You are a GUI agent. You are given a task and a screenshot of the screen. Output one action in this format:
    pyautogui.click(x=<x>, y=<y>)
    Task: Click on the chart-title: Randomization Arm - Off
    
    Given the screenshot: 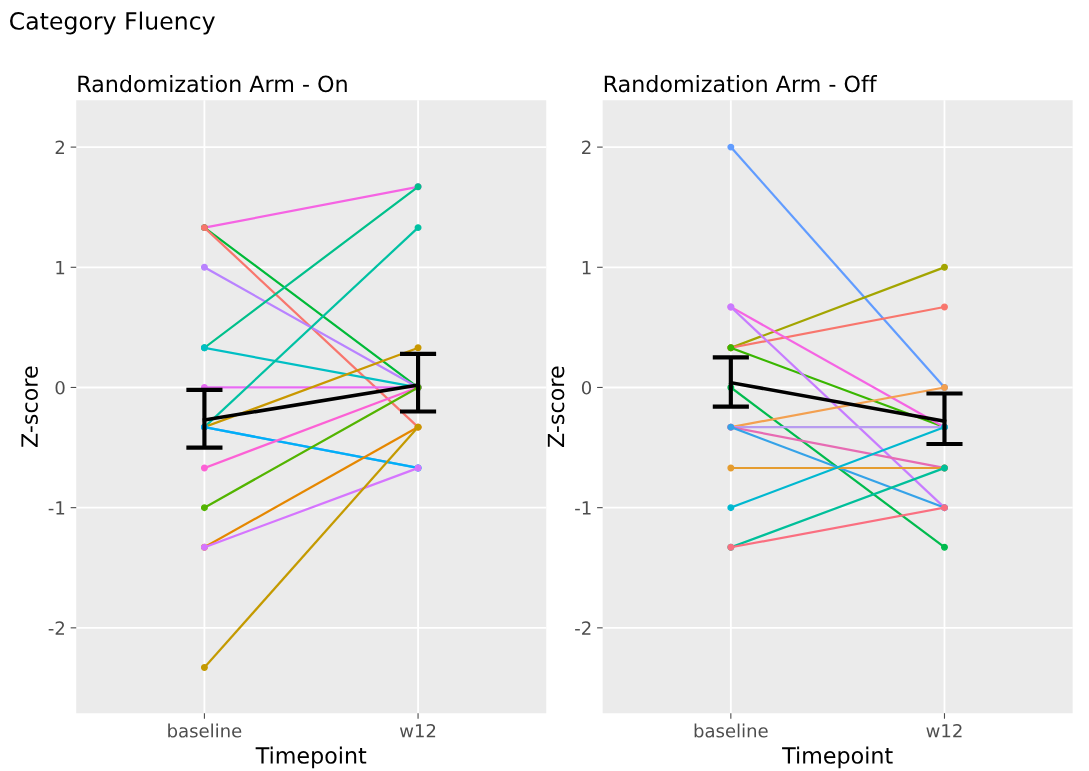 What is the action you would take?
    pyautogui.click(x=741, y=84)
    